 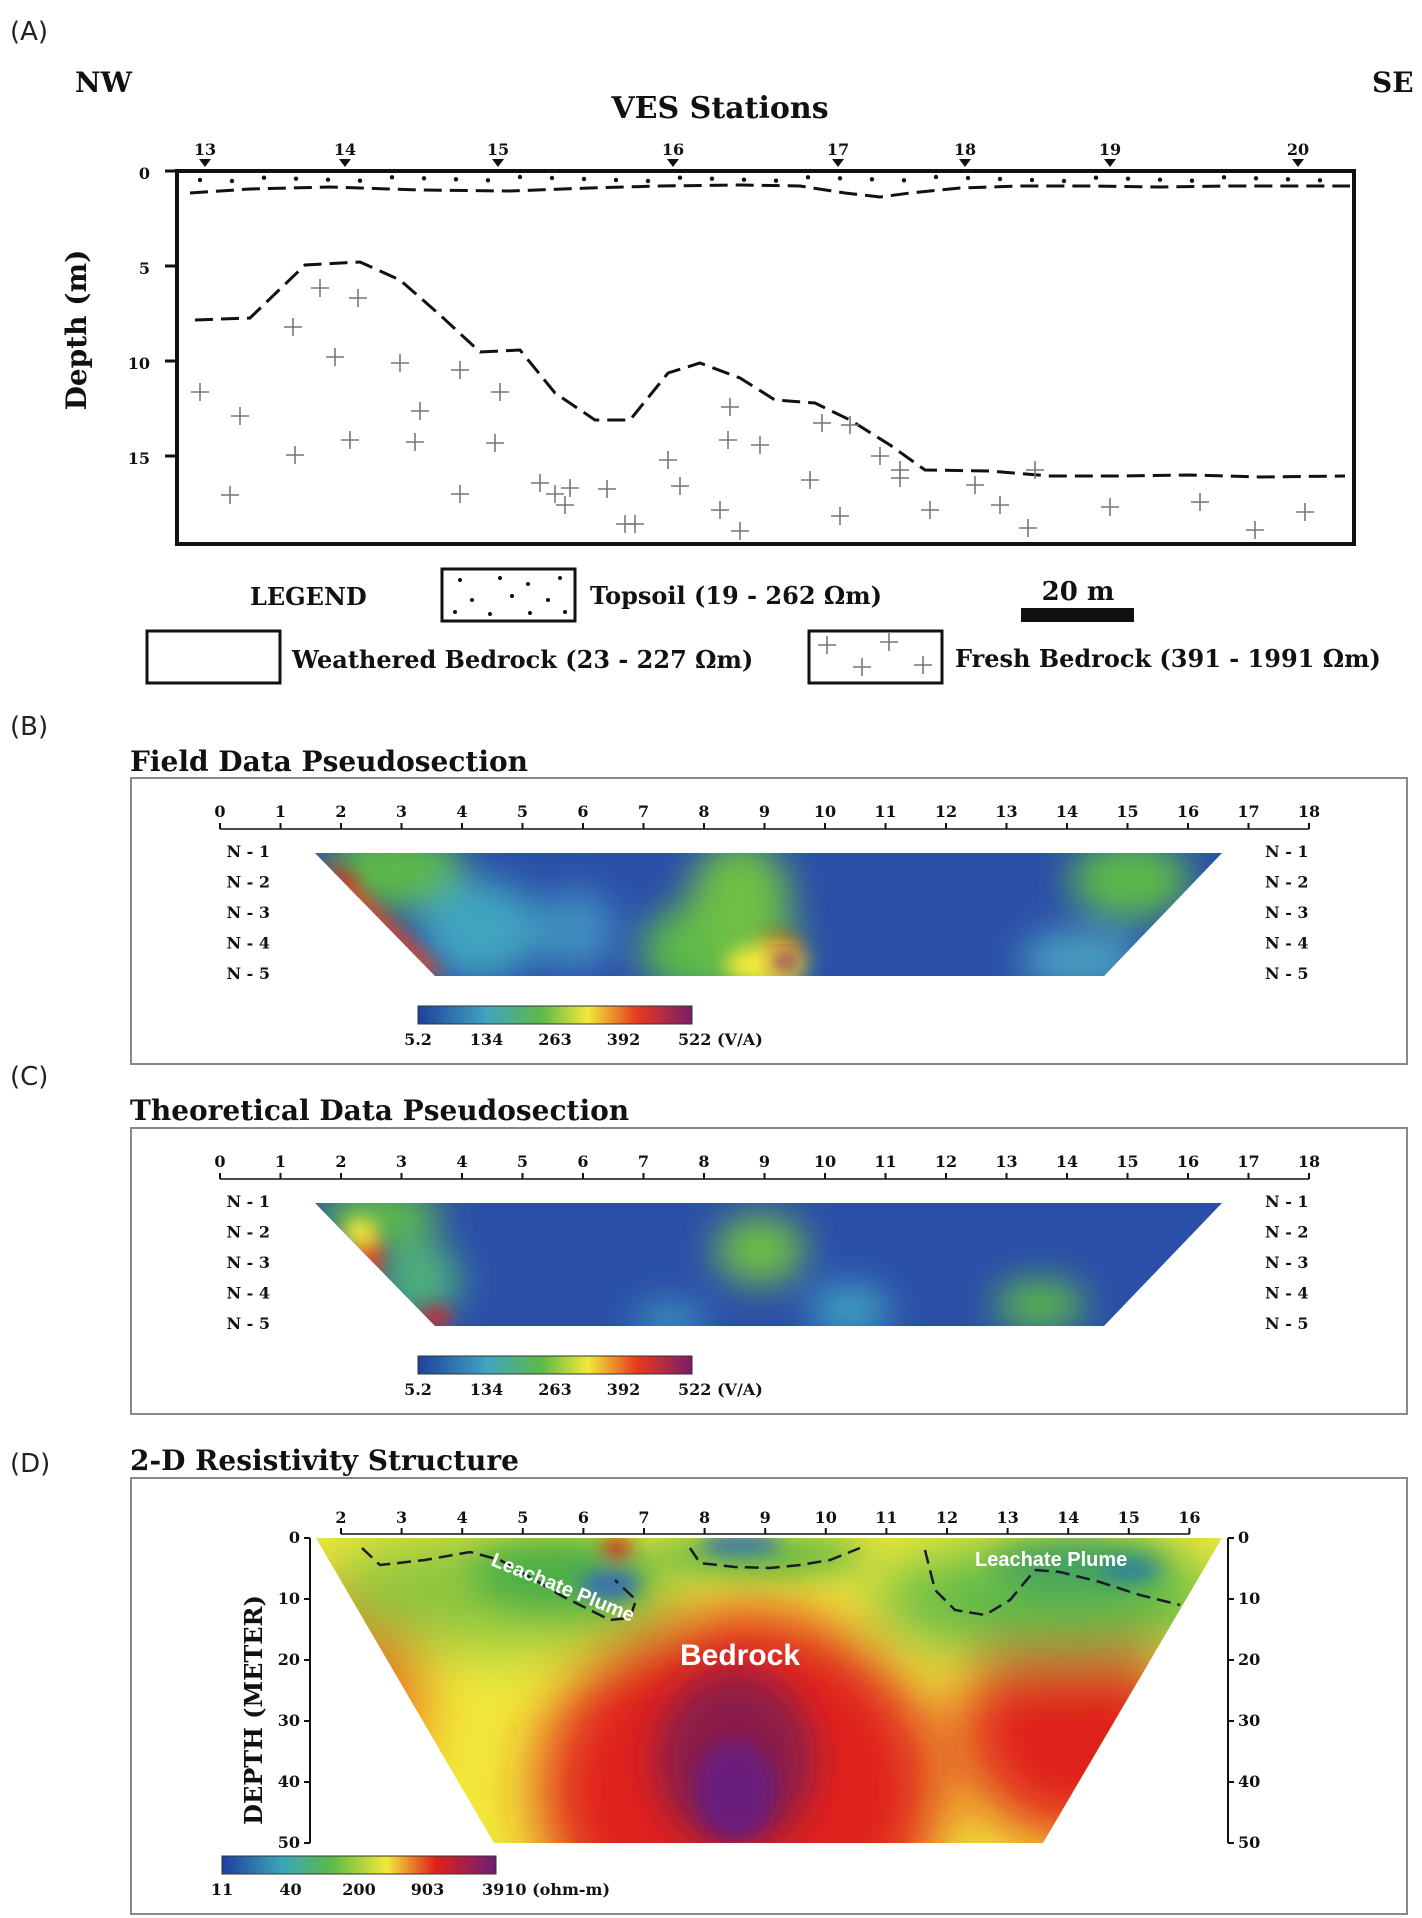 What do you see at coordinates (1249, 1720) in the screenshot?
I see `depth-tick-label-right: 30` at bounding box center [1249, 1720].